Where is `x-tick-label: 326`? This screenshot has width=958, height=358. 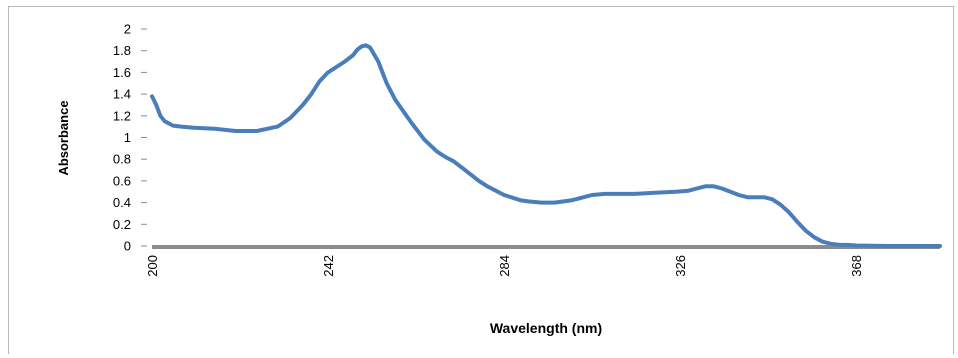
x-tick-label: 326 is located at coordinates (680, 266).